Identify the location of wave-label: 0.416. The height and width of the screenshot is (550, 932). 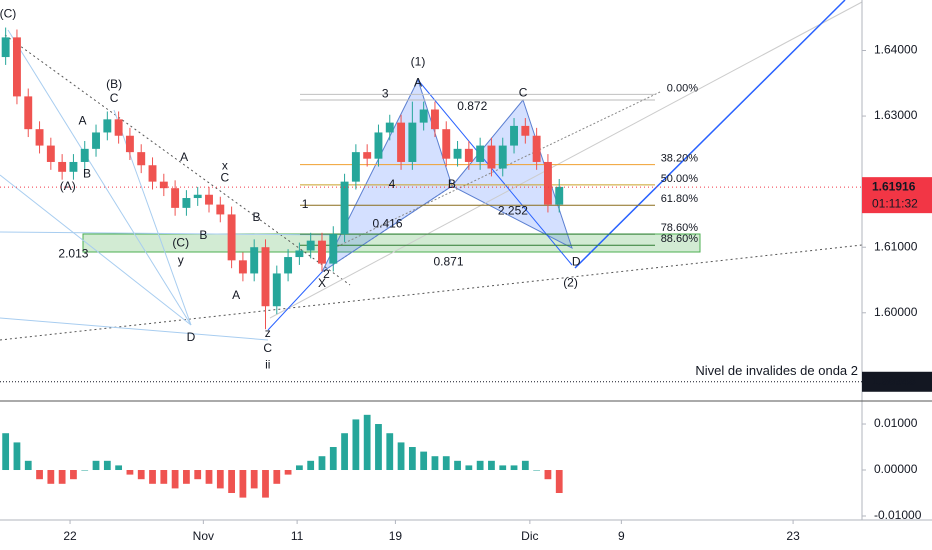
(387, 223).